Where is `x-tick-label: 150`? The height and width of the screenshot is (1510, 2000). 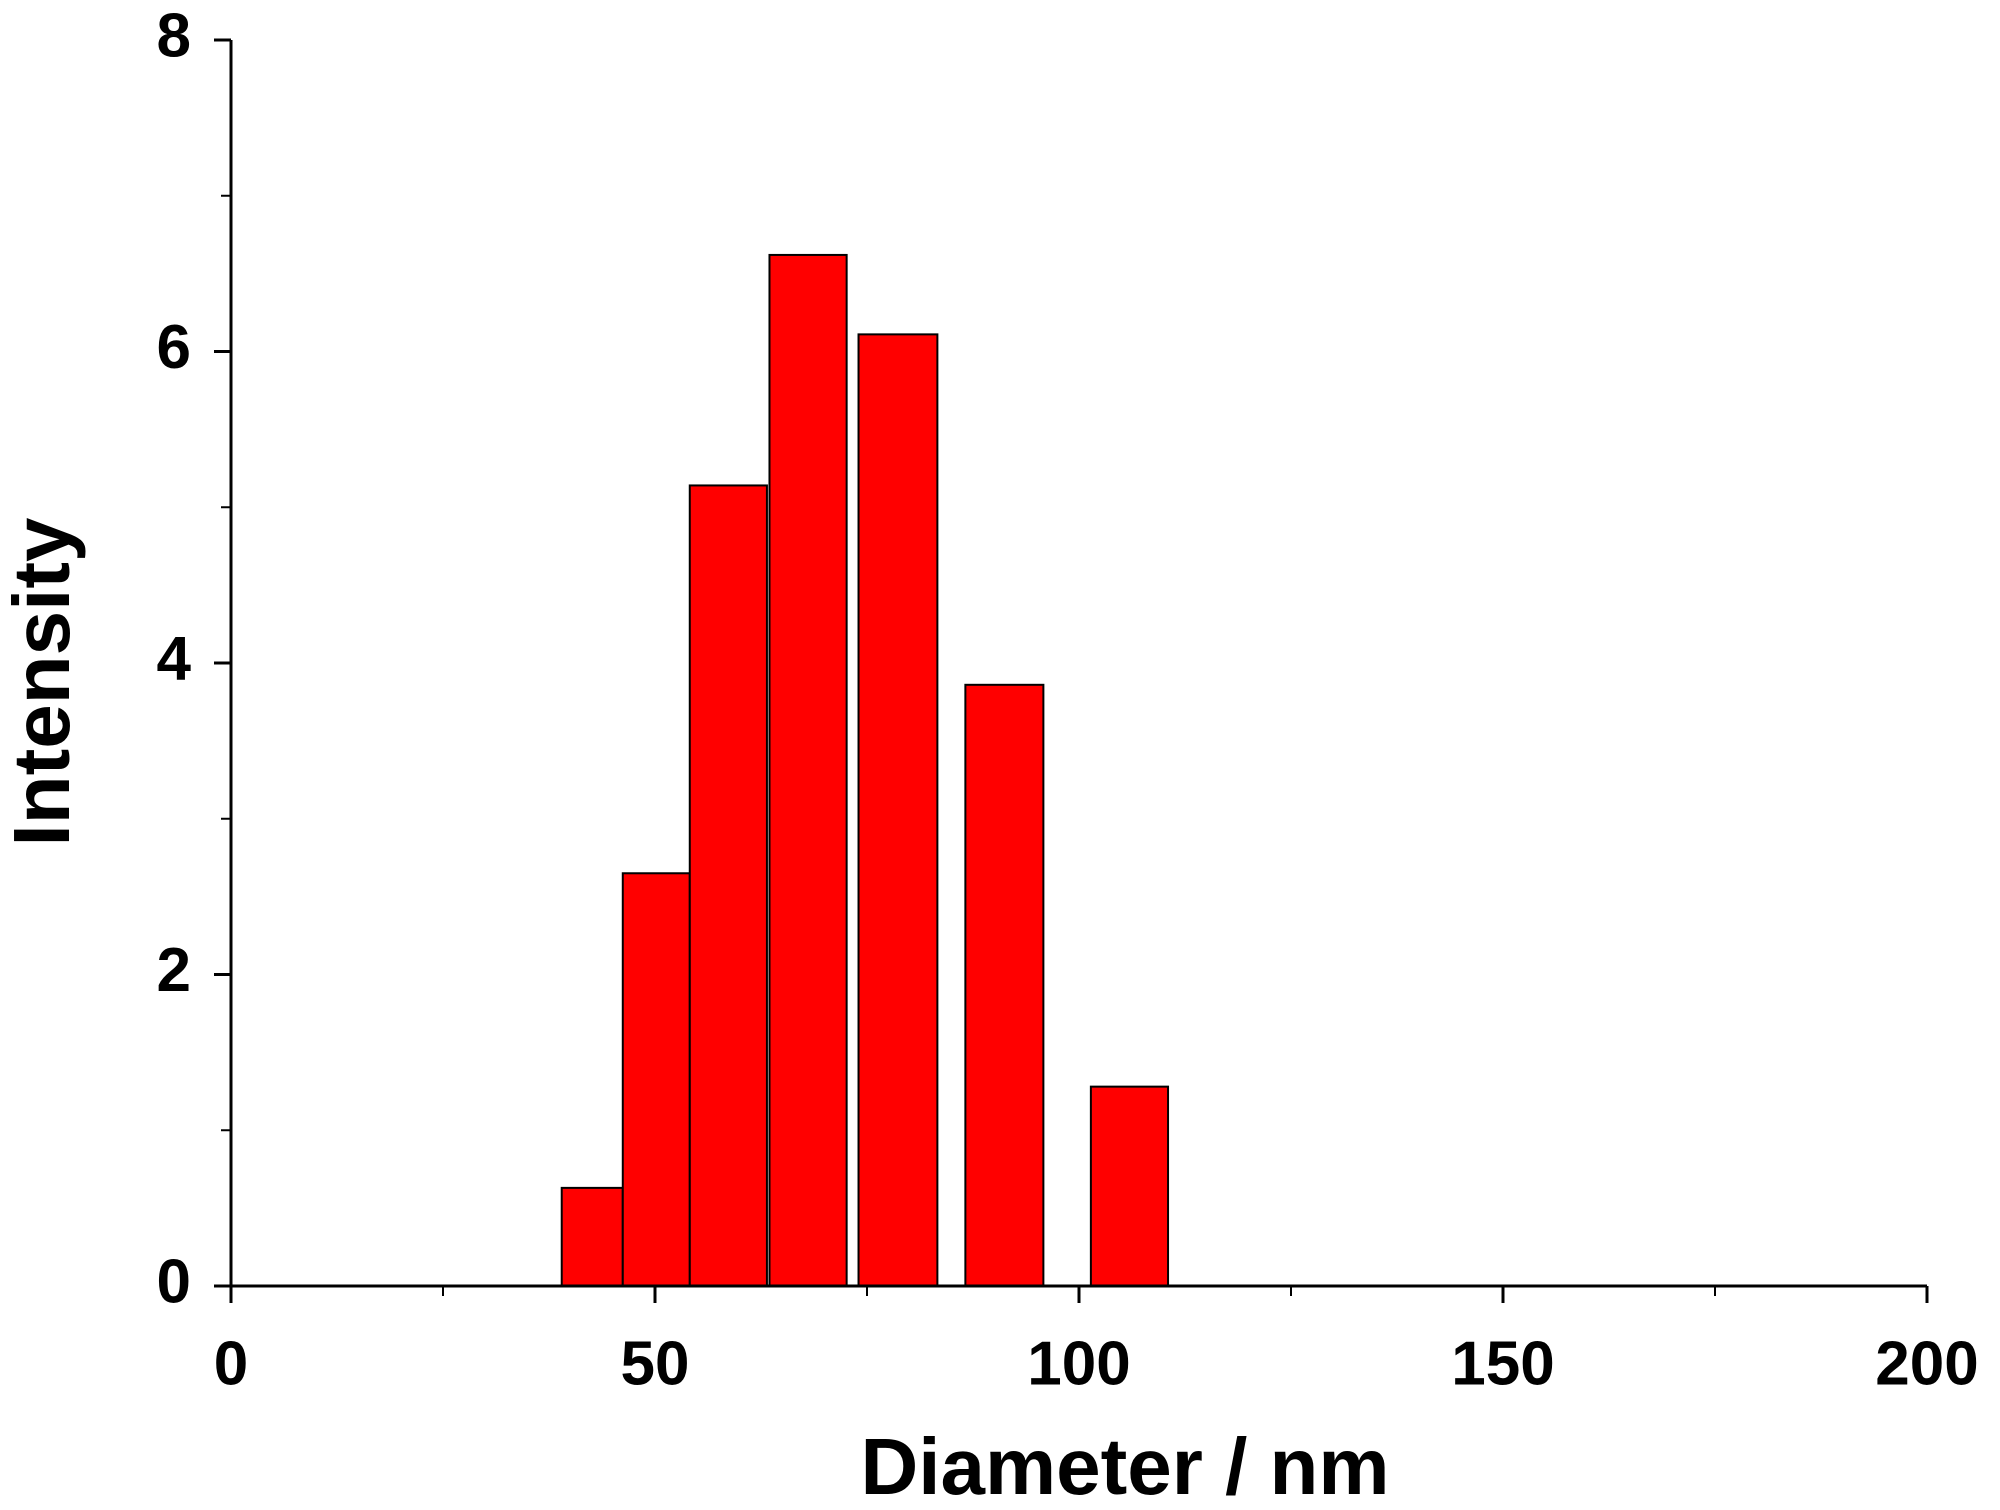 x-tick-label: 150 is located at coordinates (1502, 1363).